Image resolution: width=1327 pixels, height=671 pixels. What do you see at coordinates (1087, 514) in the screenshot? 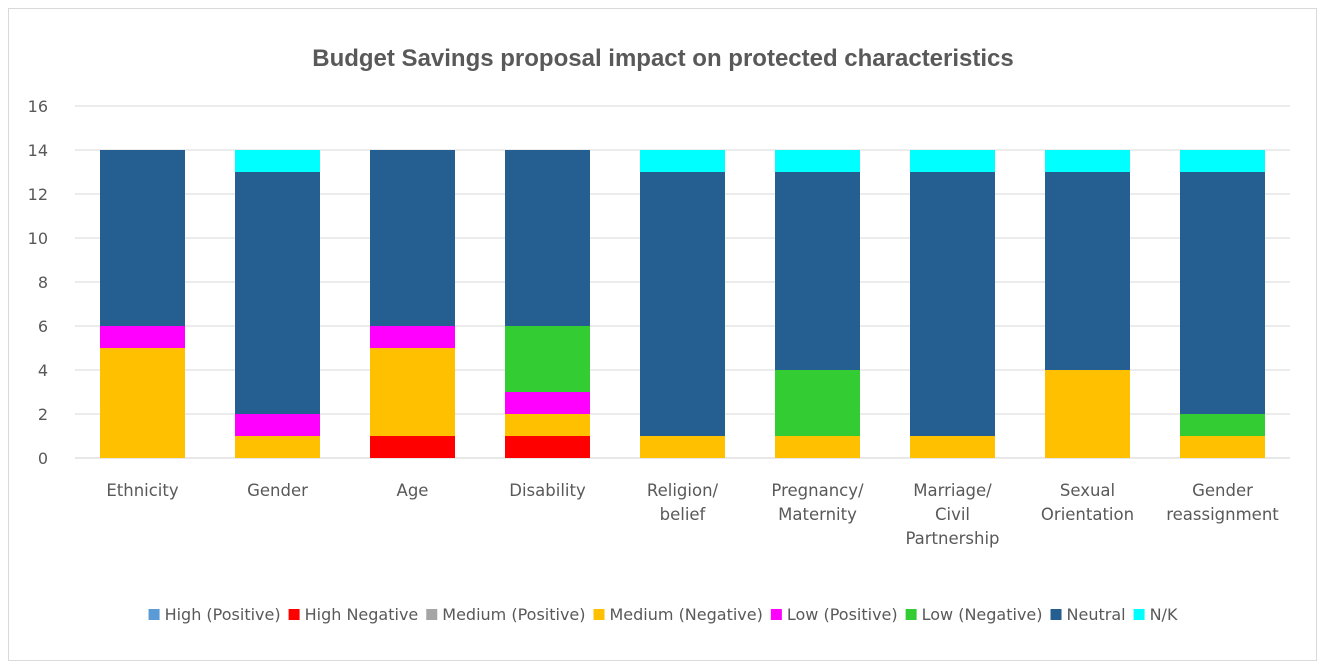
I see `x-tick-label: Orientation` at bounding box center [1087, 514].